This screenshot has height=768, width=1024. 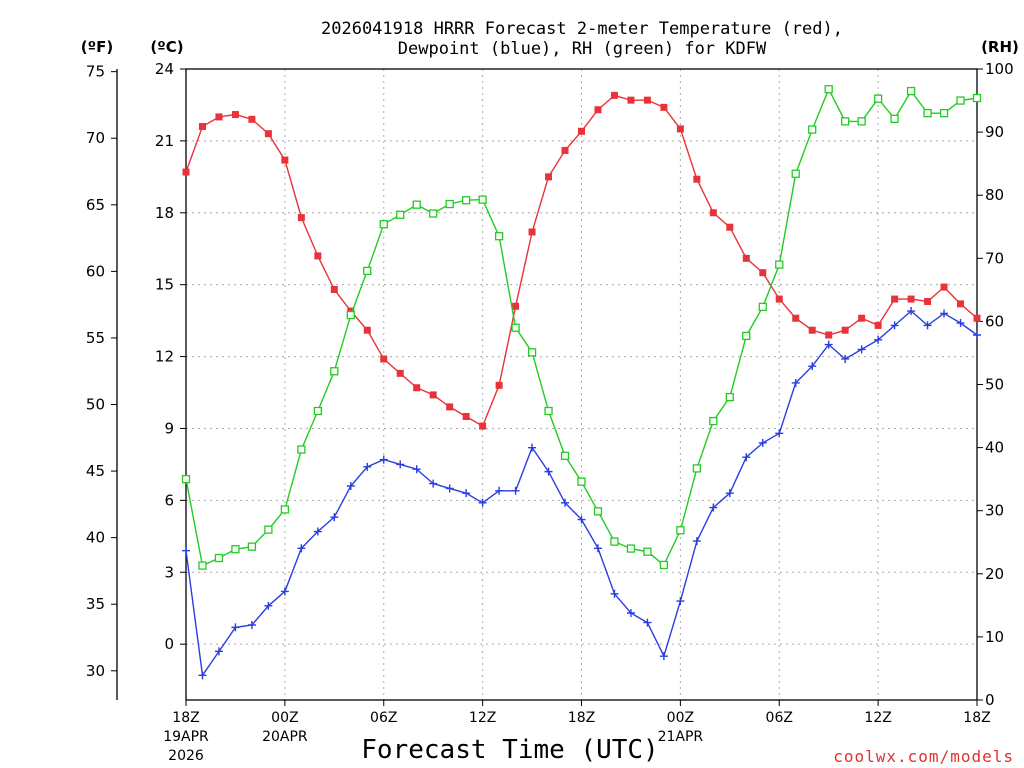 What do you see at coordinates (95, 138) in the screenshot?
I see `fahrenheit-tick-label: 70` at bounding box center [95, 138].